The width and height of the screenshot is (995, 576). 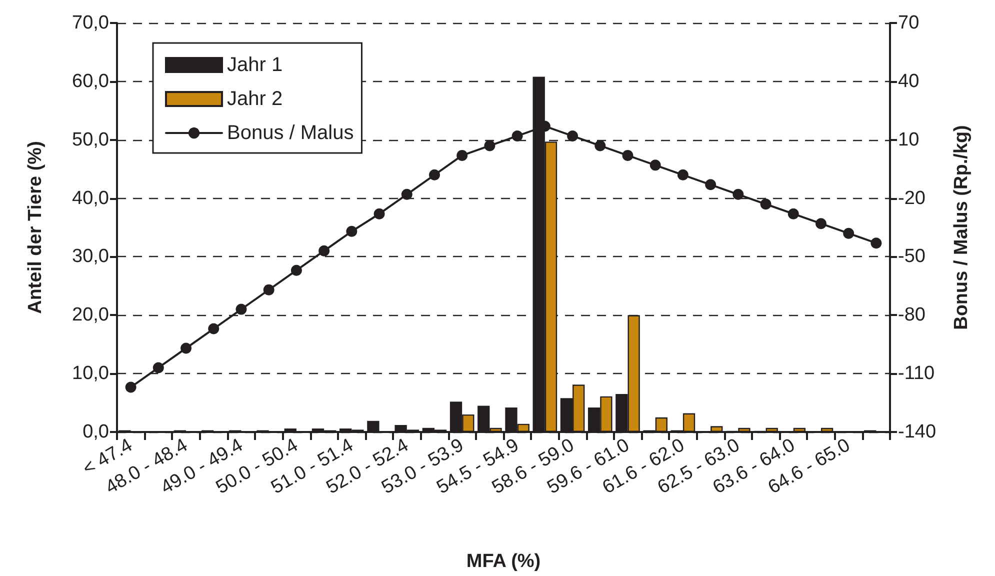 What do you see at coordinates (255, 65) in the screenshot?
I see `legend-label: Jahr 1` at bounding box center [255, 65].